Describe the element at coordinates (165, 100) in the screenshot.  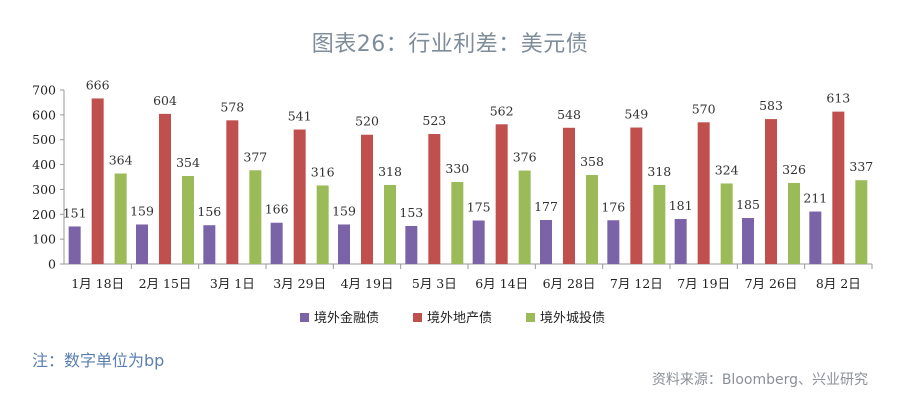
I see `data-label: 604` at that location.